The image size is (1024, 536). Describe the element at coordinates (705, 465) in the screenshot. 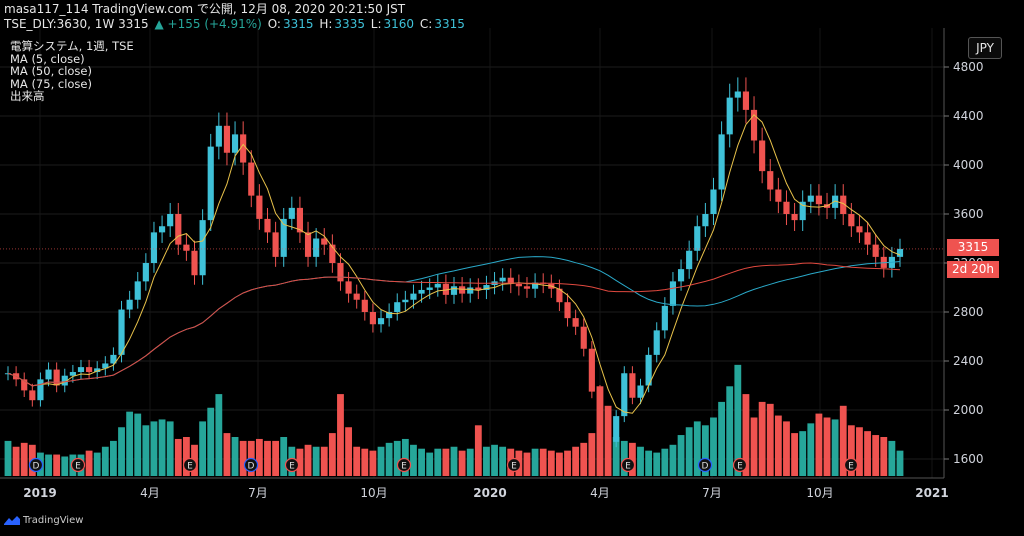

I see `dividend-marker: D` at that location.